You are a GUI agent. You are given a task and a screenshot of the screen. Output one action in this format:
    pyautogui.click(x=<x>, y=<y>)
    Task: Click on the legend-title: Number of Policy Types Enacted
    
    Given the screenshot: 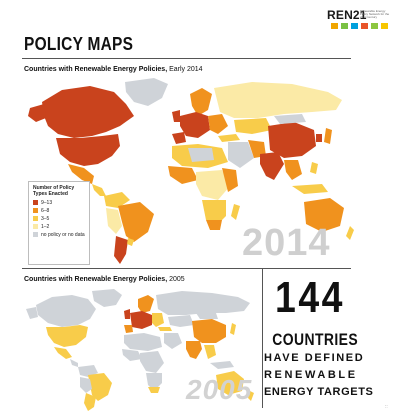 What is the action you would take?
    pyautogui.click(x=54, y=191)
    